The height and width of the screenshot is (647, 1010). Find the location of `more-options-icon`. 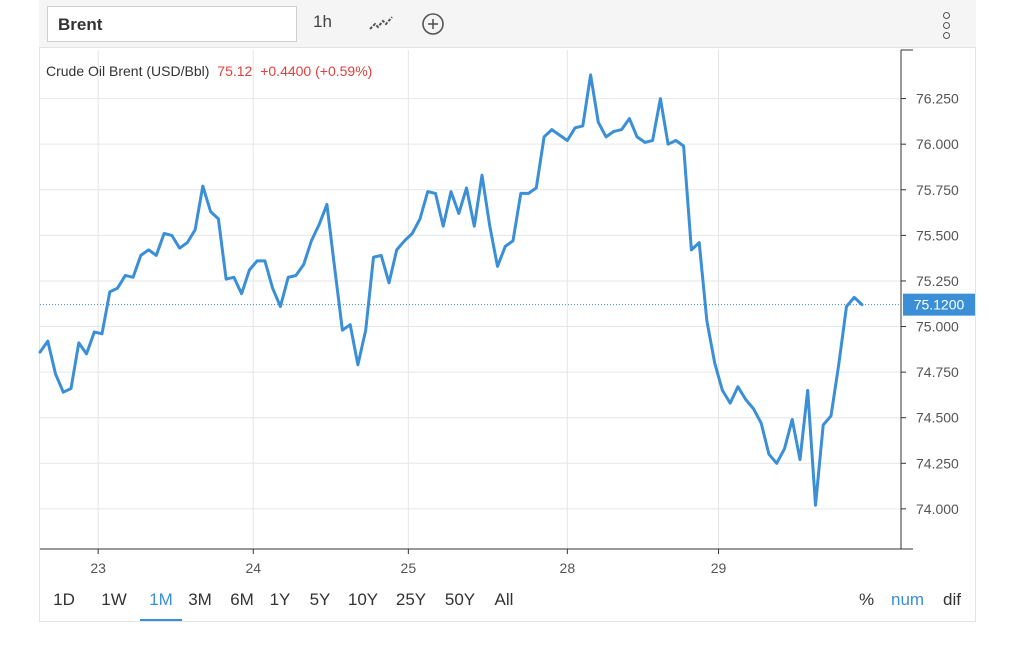

more-options-icon is located at coordinates (946, 25).